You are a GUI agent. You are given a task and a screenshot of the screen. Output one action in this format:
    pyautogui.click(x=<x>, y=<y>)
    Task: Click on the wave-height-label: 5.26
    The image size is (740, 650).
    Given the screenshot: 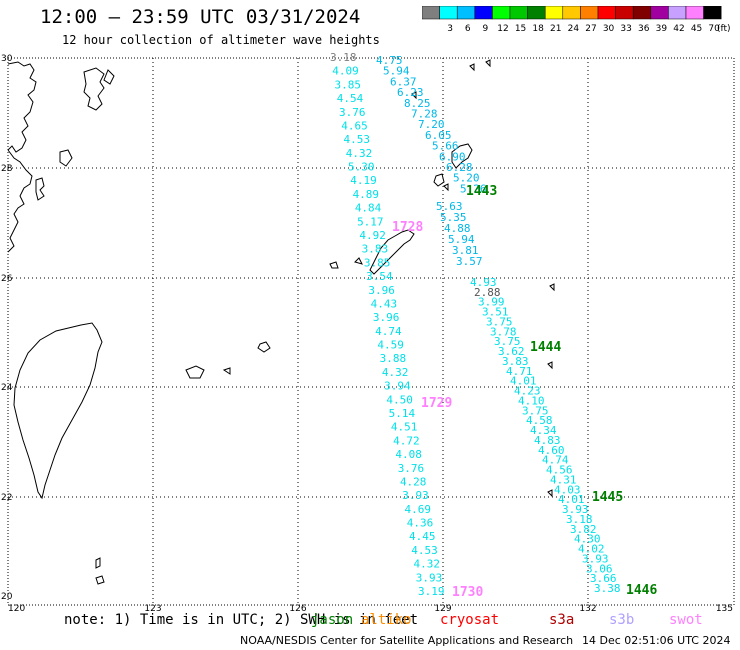 What is the action you would take?
    pyautogui.click(x=473, y=188)
    